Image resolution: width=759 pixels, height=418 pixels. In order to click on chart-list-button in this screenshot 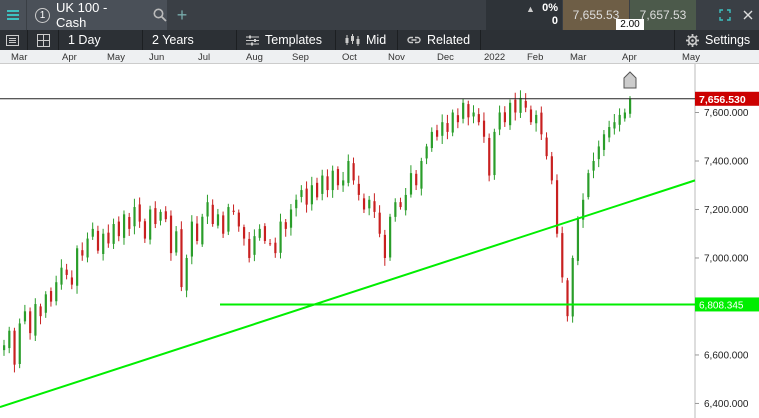, I will do `click(12, 40)`.